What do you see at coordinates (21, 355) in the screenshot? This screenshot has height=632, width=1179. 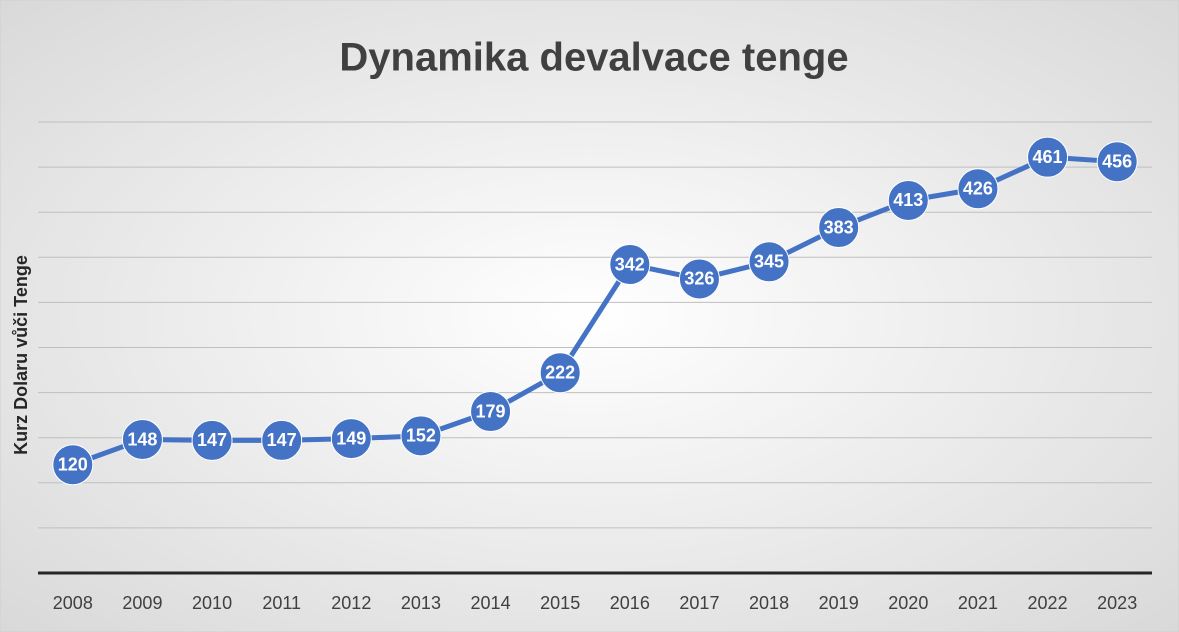 I see `y-axis-label: Kurz Dolaru vůči Tenge` at bounding box center [21, 355].